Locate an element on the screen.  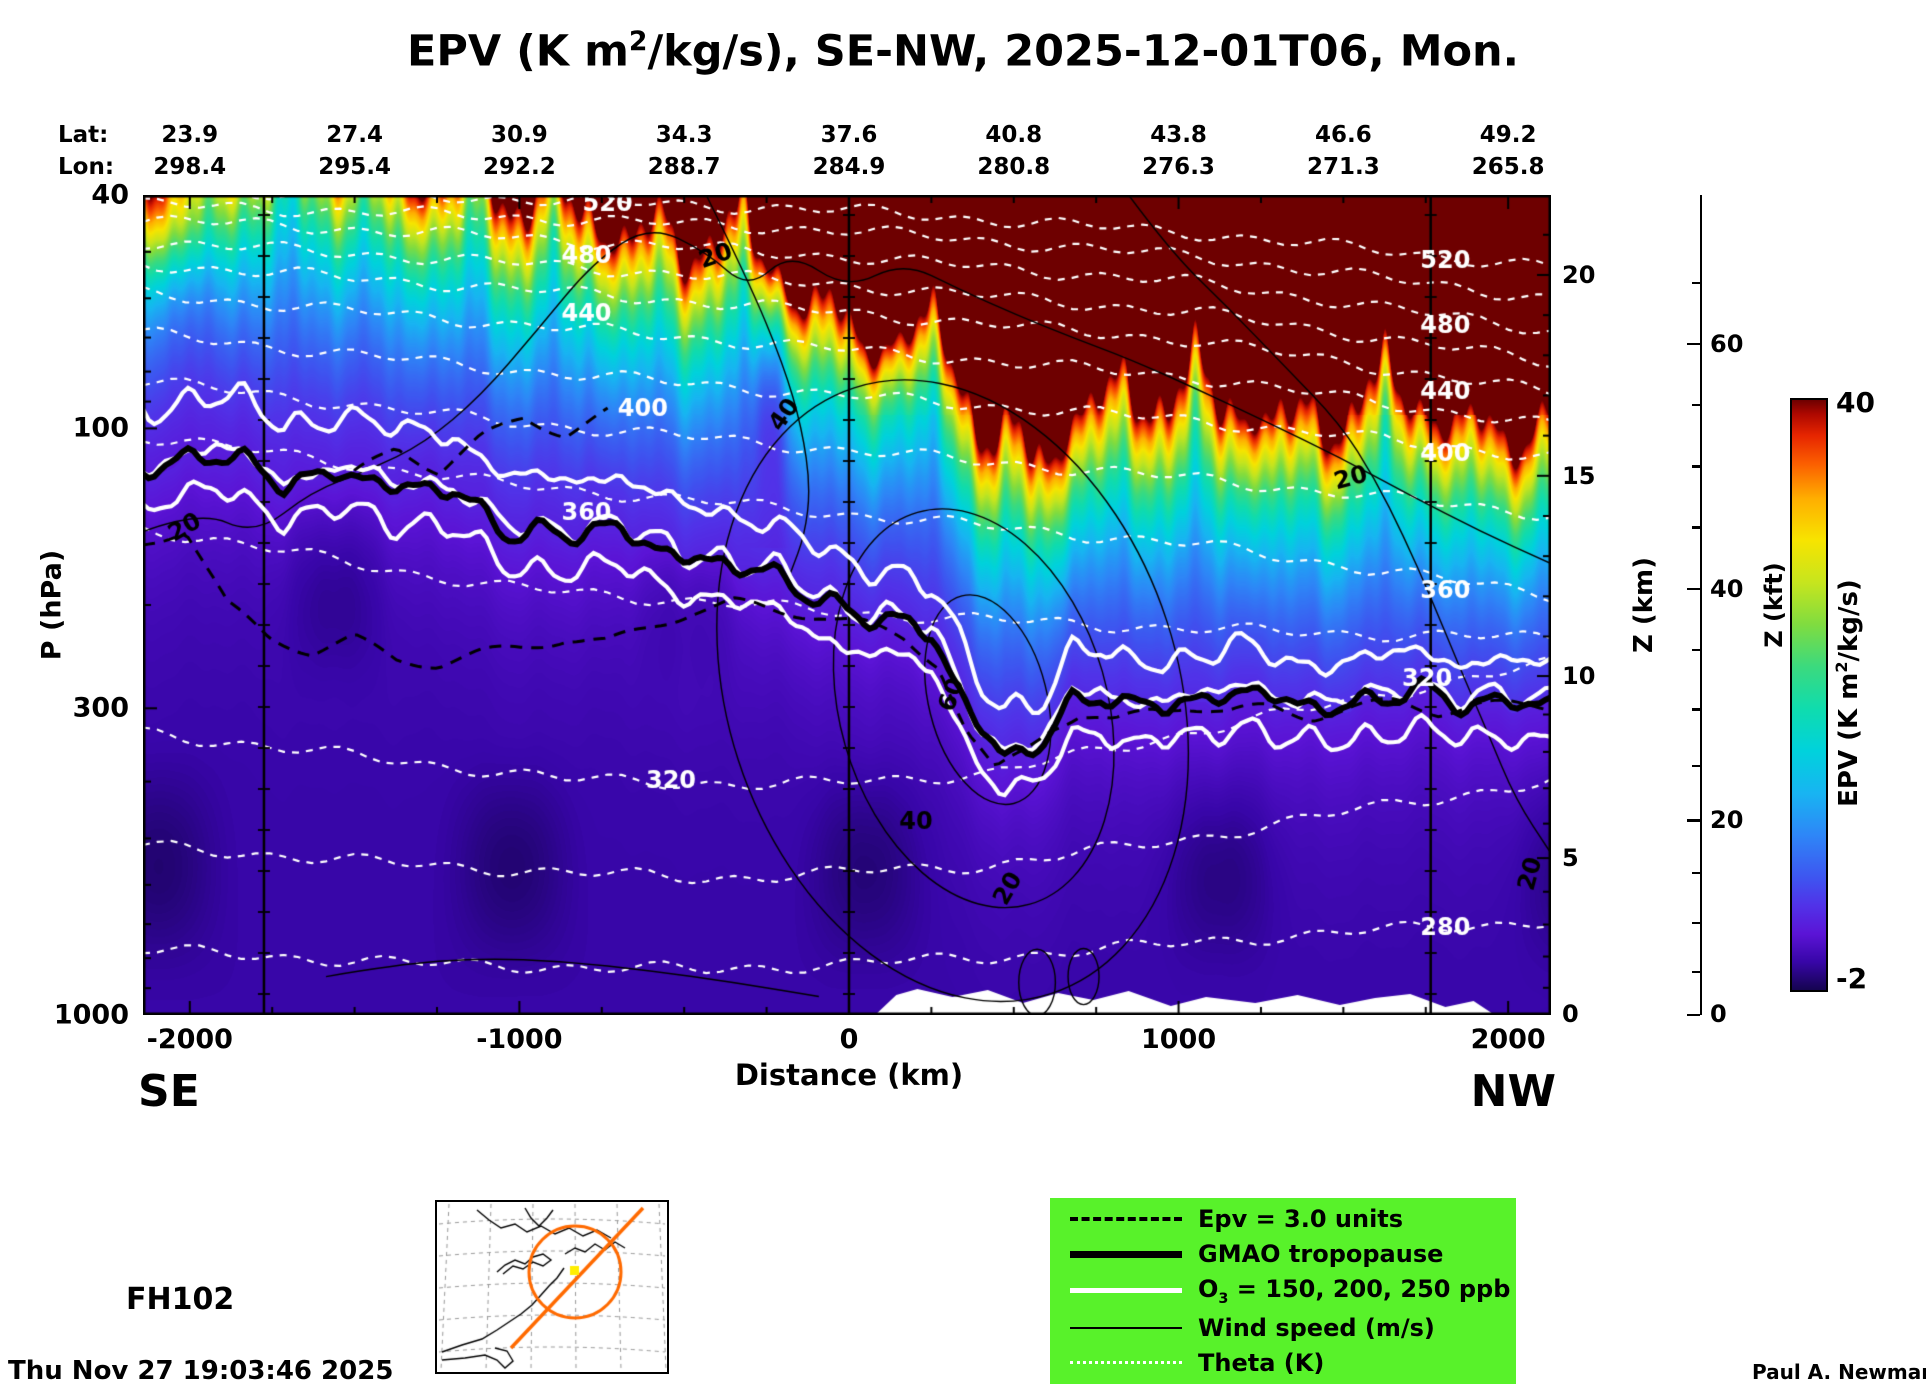
legend-label-ozone-subscript: 3 is located at coordinates (1223, 1298).